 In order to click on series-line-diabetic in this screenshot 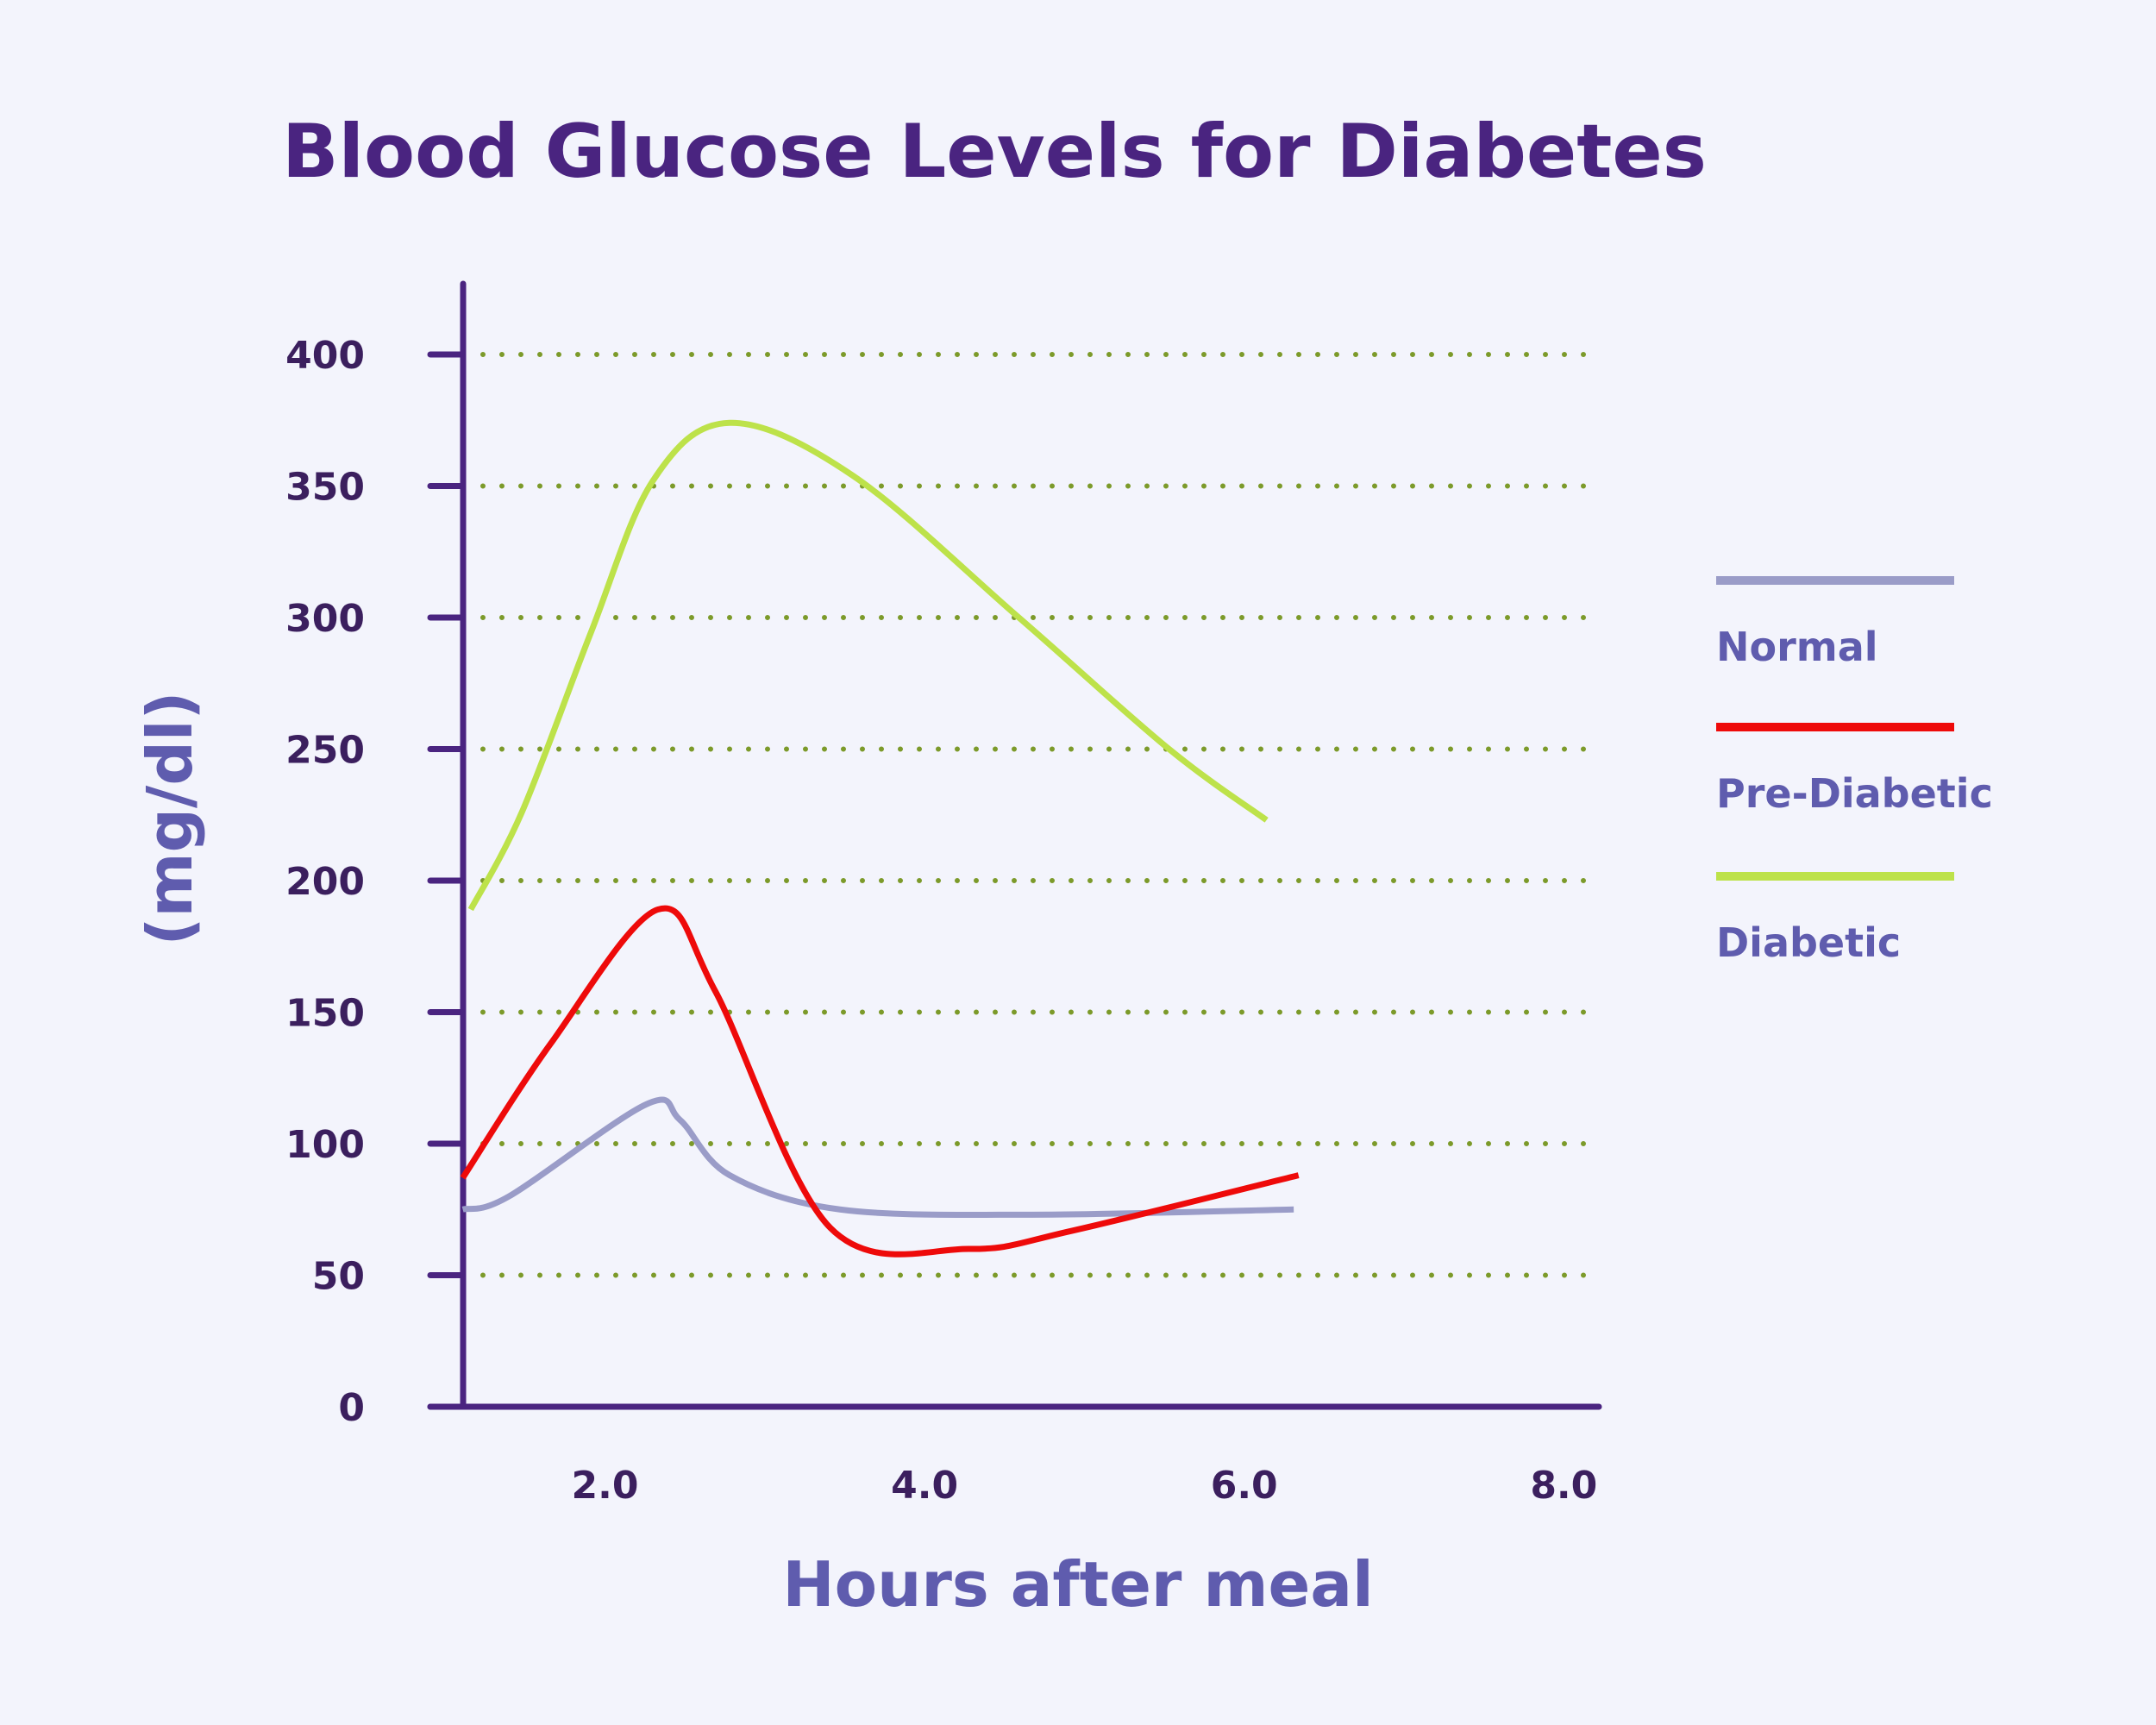, I will do `click(868, 665)`.